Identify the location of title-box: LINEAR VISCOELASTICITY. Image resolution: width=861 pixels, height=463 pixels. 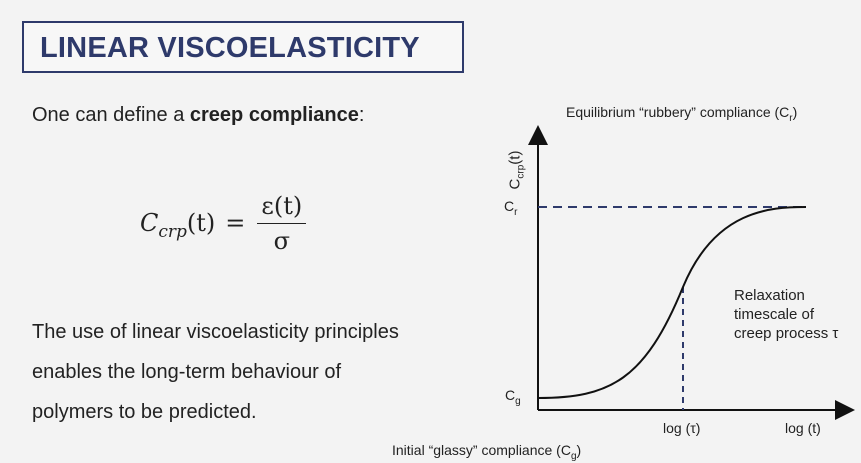
(243, 47).